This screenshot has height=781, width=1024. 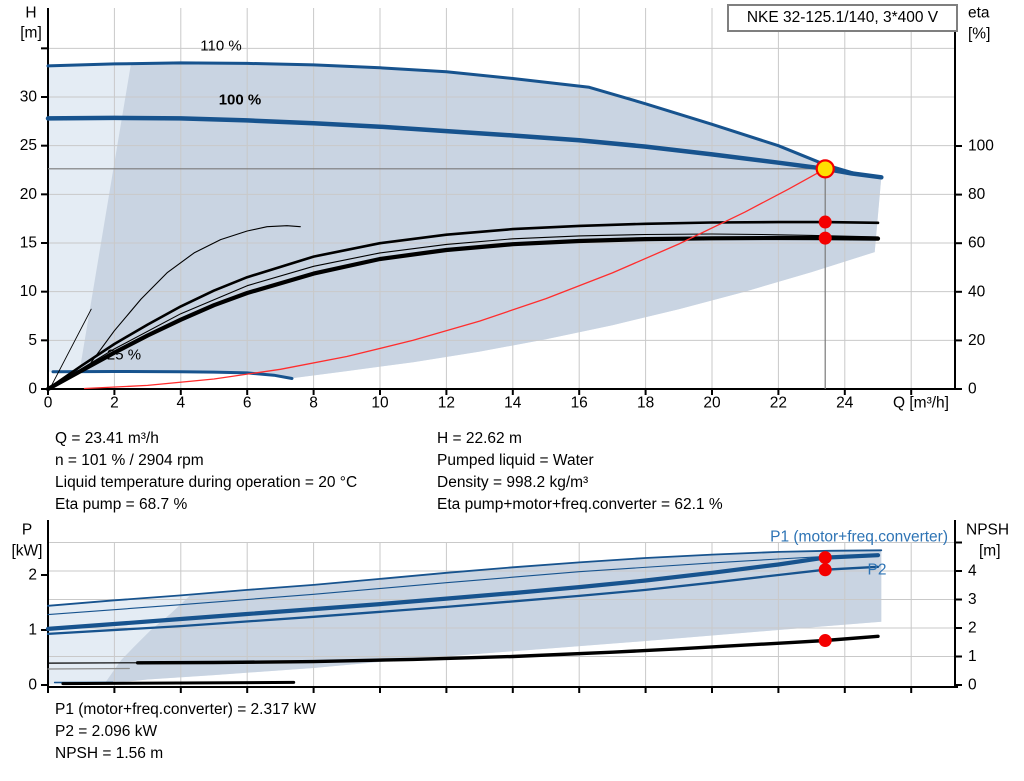 I want to click on result-npsh: NPSH = 1.56 m, so click(x=109, y=753).